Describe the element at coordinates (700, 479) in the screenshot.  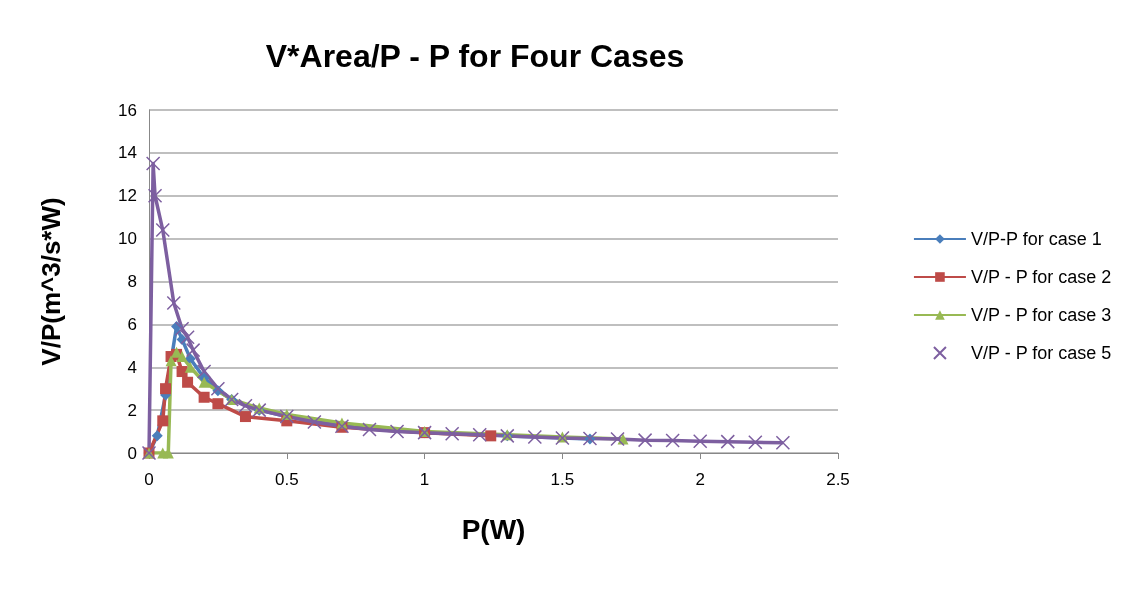
I see `x-tick-label: 2` at that location.